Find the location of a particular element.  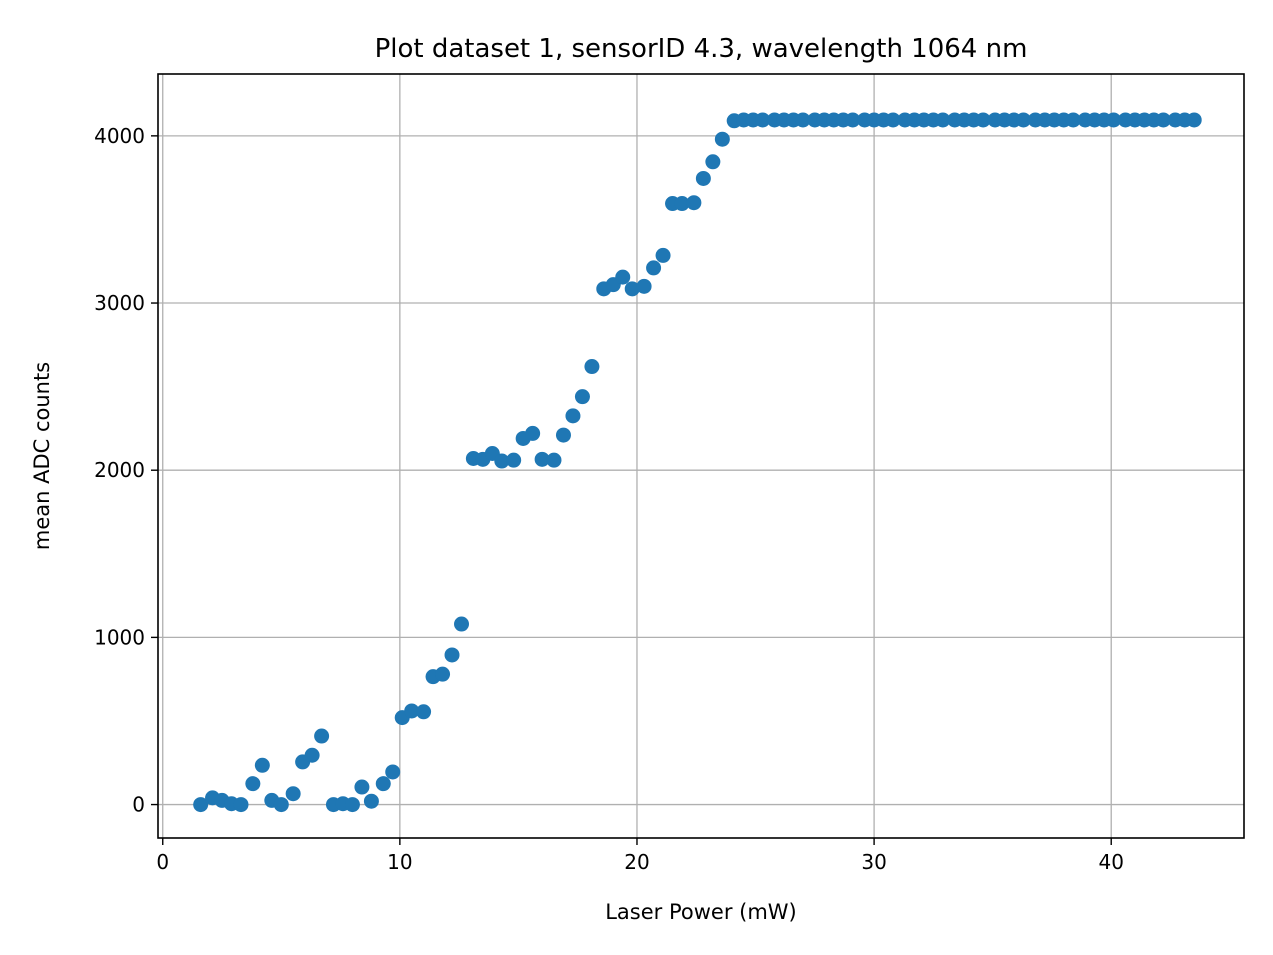

x-tick-label: 10 is located at coordinates (399, 862).